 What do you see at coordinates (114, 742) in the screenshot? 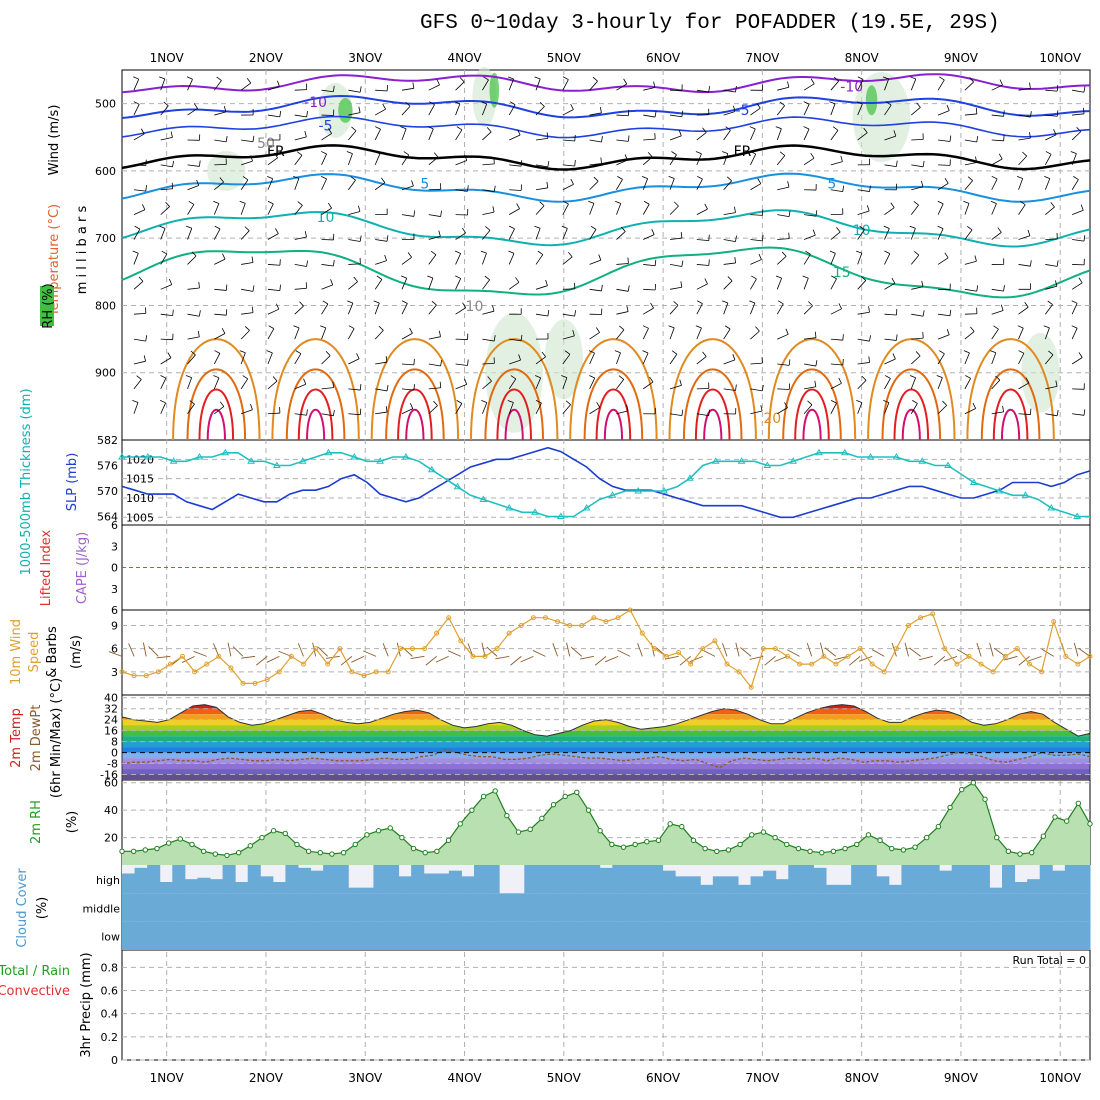
I see `temp-y-tick: 8` at bounding box center [114, 742].